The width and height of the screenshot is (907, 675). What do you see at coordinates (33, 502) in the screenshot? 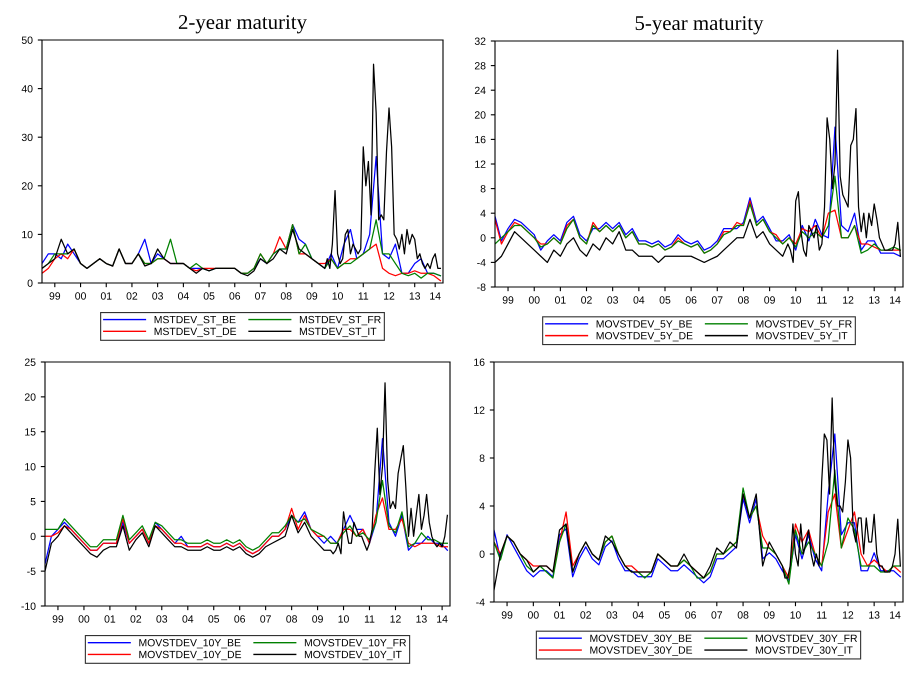
I see `y-tick-label: 5` at bounding box center [33, 502].